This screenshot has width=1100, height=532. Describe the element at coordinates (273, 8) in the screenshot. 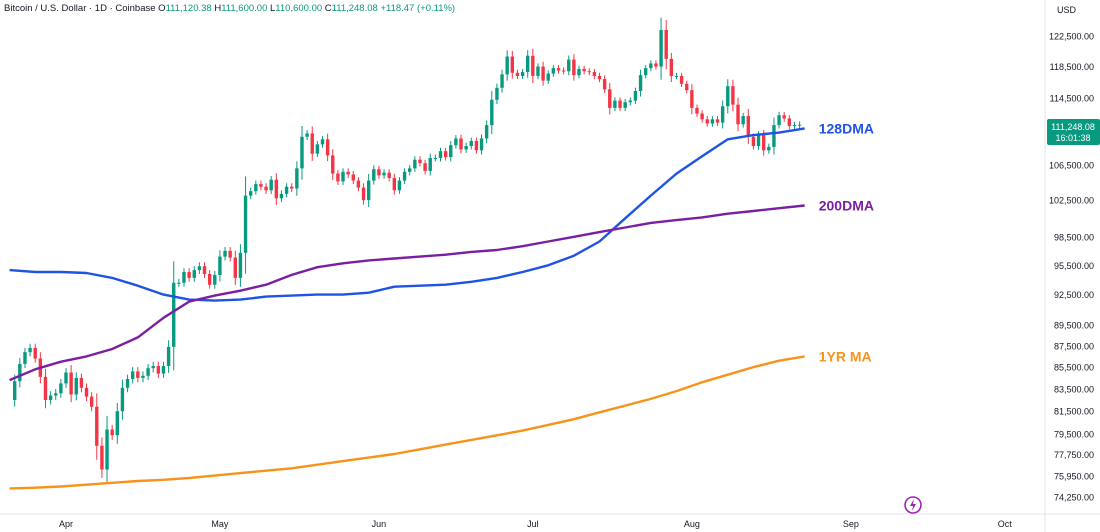

I see `low-label: L` at that location.